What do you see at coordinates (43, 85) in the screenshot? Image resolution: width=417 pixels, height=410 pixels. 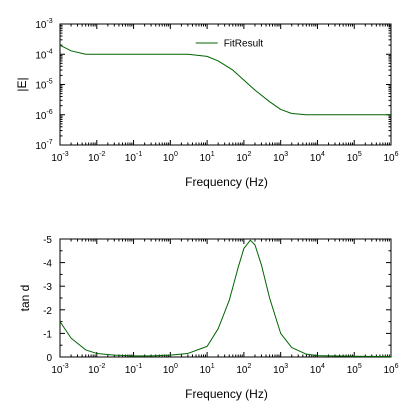 I see `y-tick-label: 10⁻⁵` at bounding box center [43, 85].